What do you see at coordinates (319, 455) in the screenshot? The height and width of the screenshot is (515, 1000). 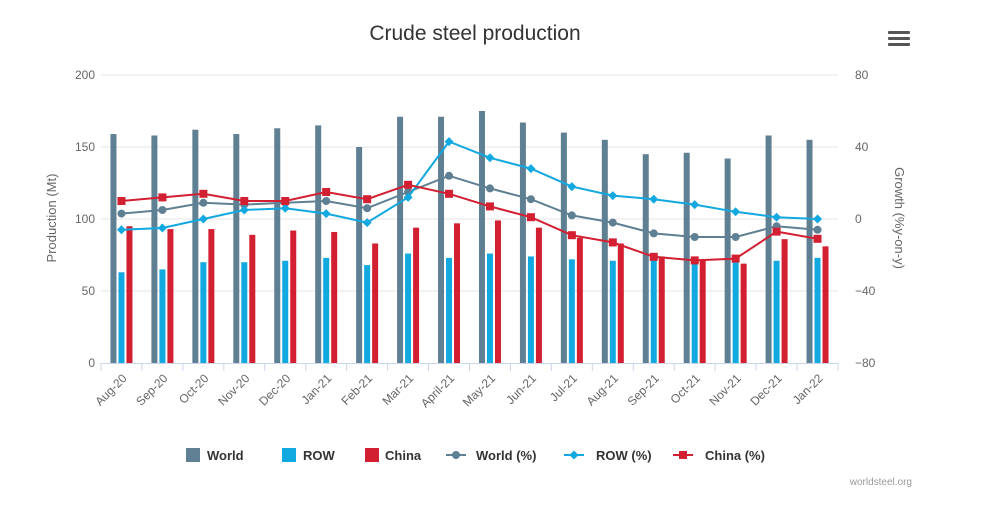 I see `legend-item-row-label: ROW` at bounding box center [319, 455].